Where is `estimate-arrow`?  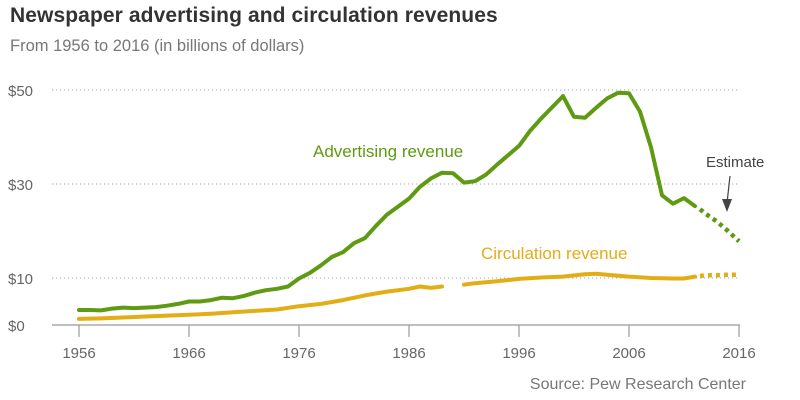
estimate-arrow is located at coordinates (727, 193).